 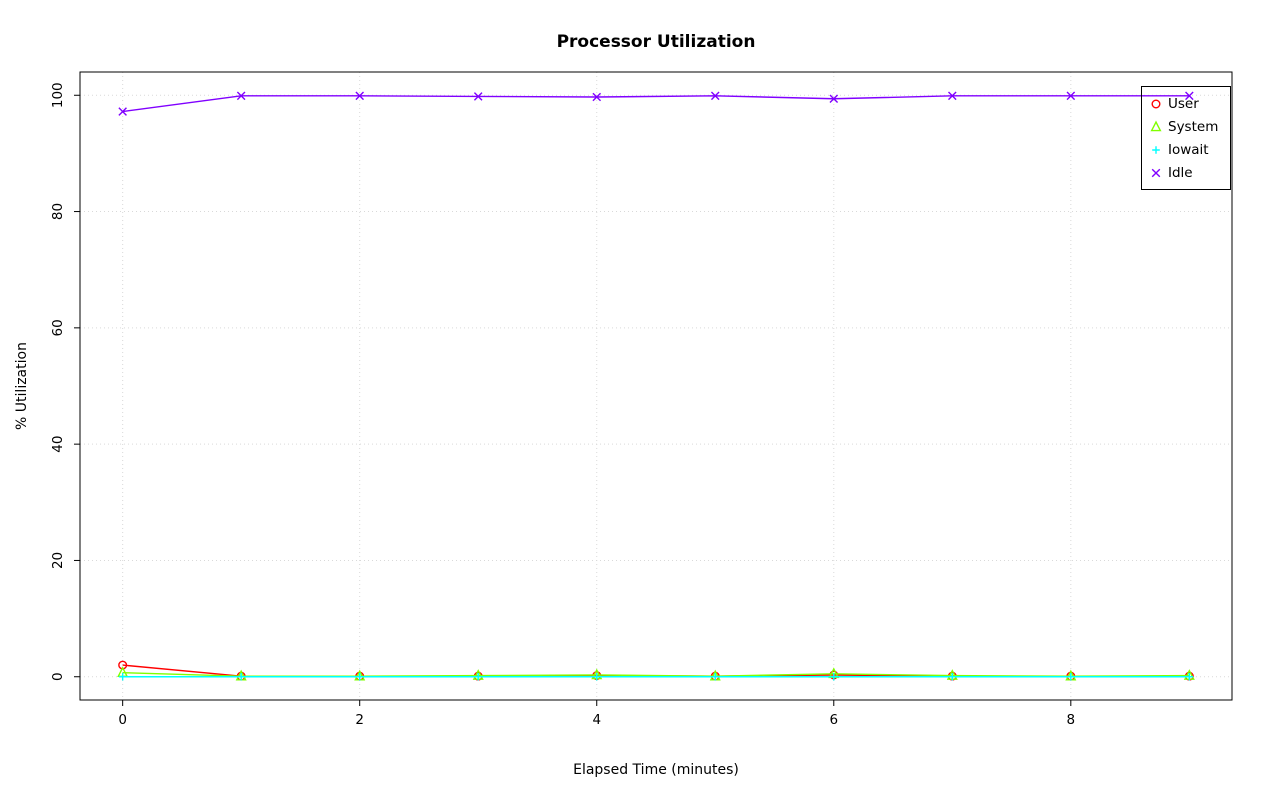 I want to click on legend-label: User, so click(x=1183, y=103).